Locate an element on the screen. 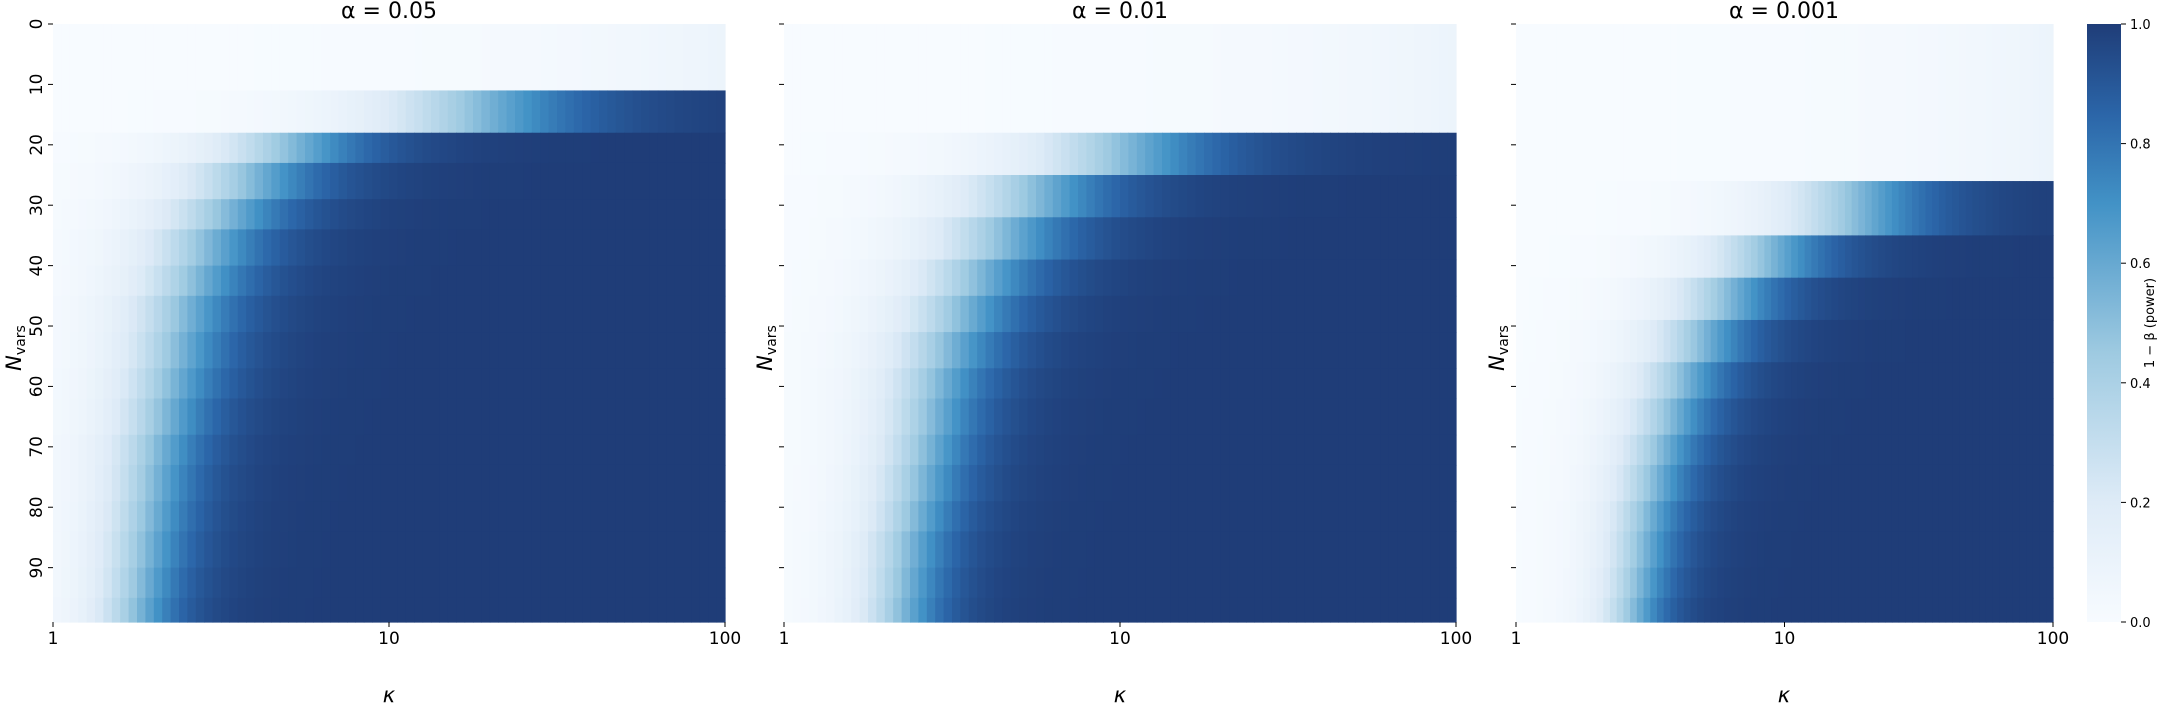 This screenshot has height=708, width=2168. y-tick-label: 60 is located at coordinates (37, 387).